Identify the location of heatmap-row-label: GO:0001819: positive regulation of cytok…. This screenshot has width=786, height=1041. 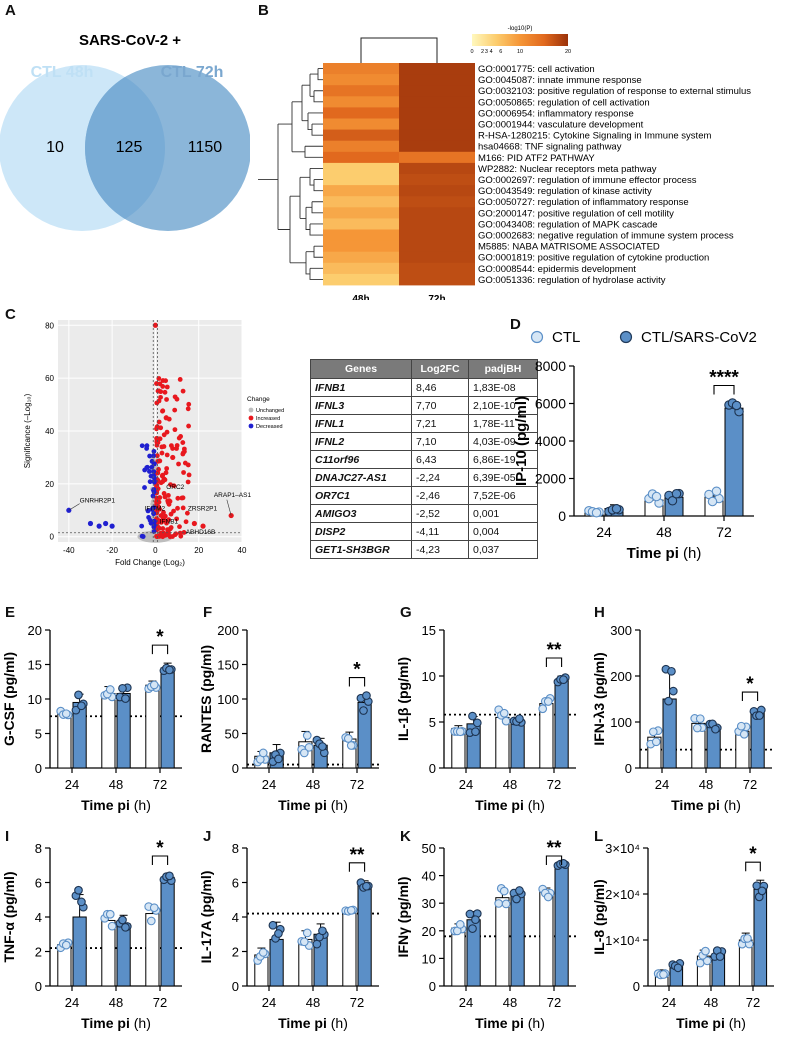
(593, 258).